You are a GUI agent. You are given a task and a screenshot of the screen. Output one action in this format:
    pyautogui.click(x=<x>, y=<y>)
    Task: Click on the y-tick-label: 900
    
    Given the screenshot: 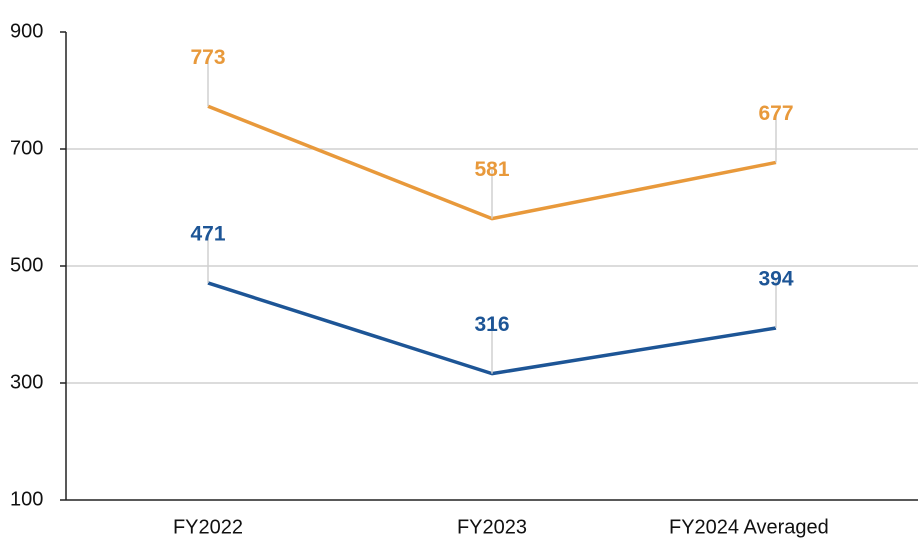 What is the action you would take?
    pyautogui.click(x=26, y=31)
    